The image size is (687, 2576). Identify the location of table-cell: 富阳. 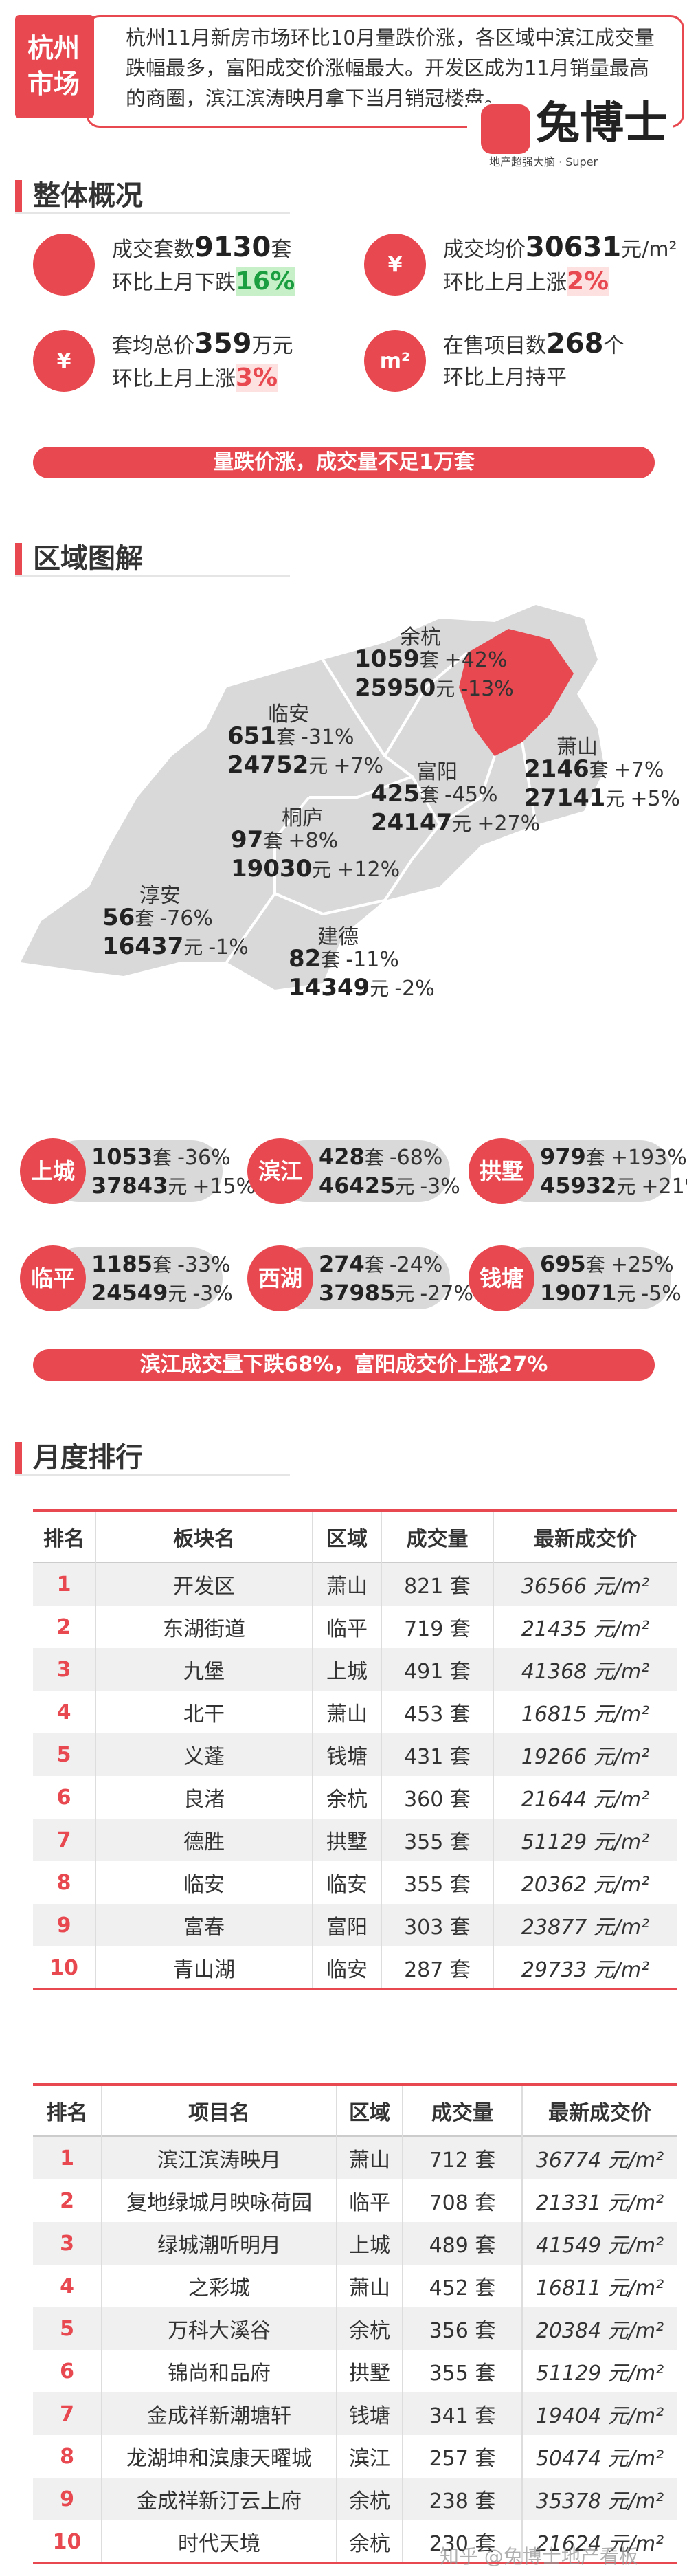
(346, 1925).